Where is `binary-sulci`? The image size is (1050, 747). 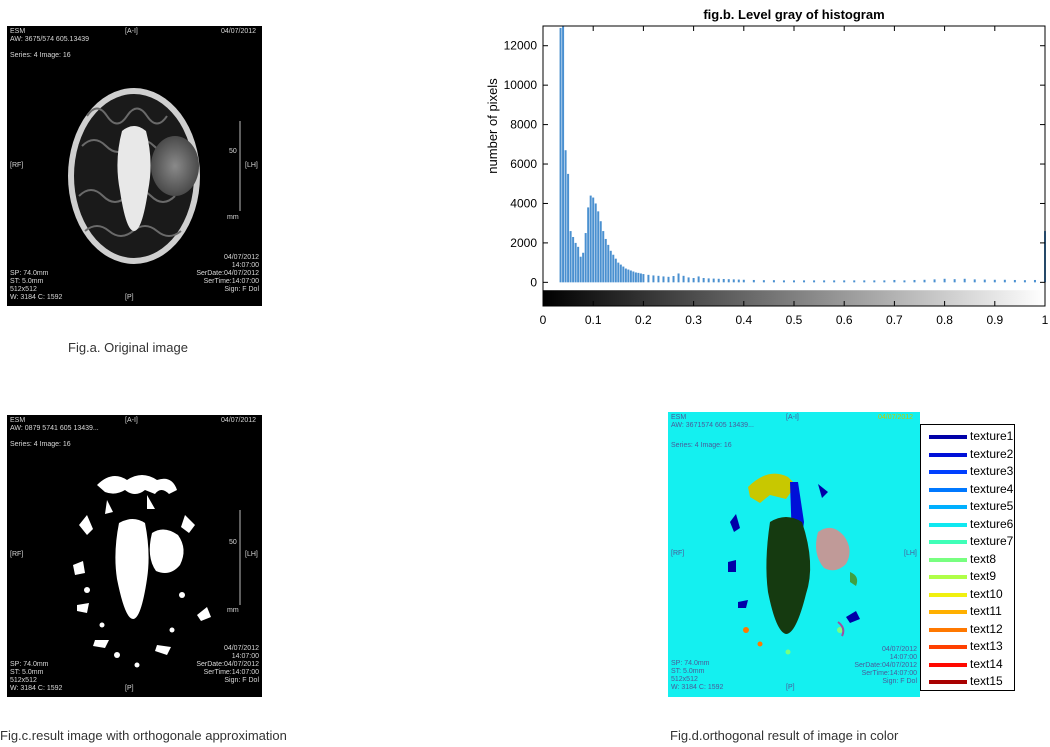 binary-sulci is located at coordinates (142, 571).